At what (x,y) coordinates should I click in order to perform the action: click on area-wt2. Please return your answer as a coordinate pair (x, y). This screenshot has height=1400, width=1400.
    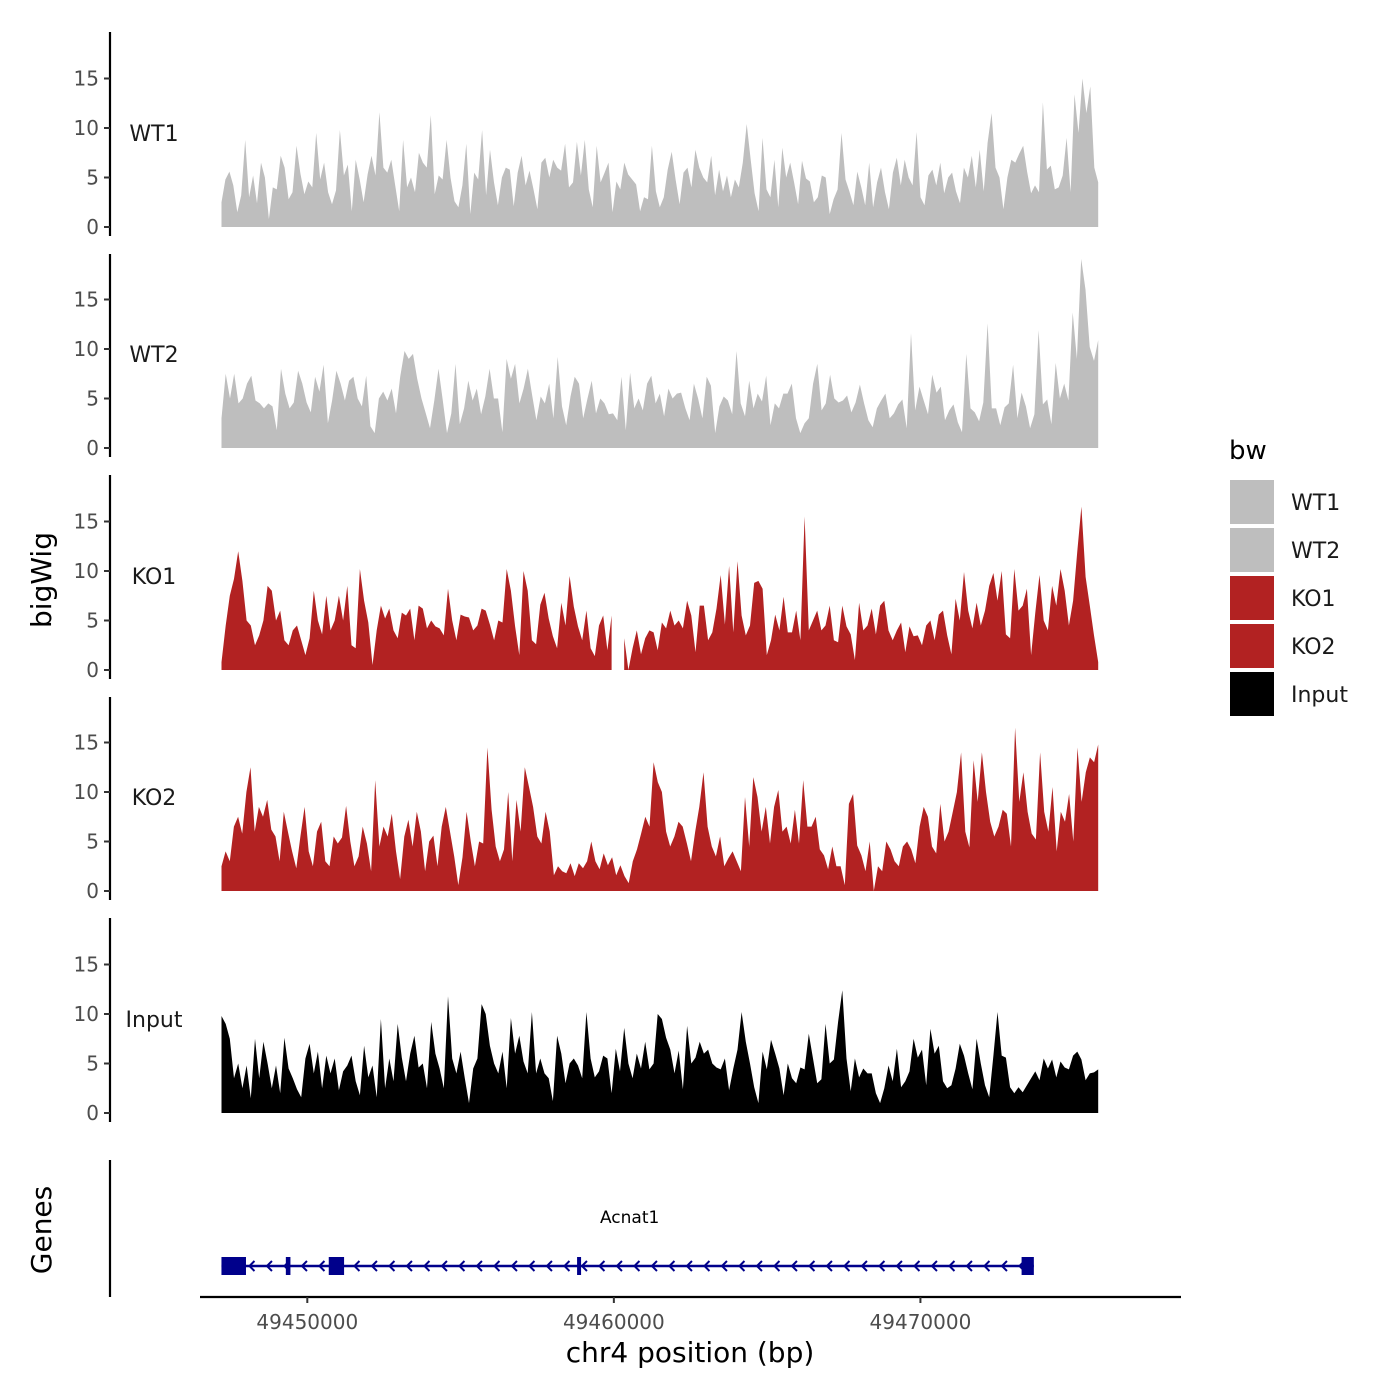
    Looking at the image, I should click on (660, 353).